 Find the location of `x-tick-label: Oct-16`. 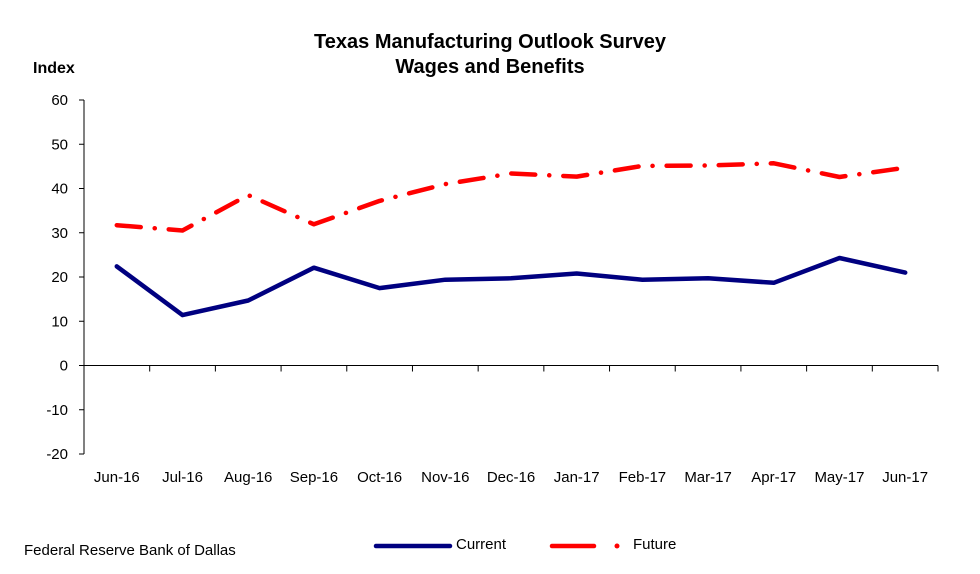

x-tick-label: Oct-16 is located at coordinates (379, 477).